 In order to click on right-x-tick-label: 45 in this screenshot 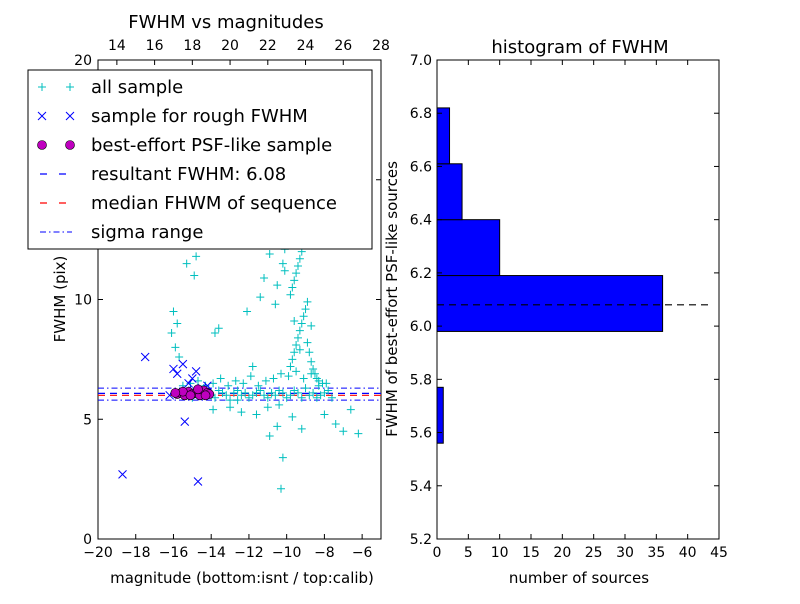, I will do `click(719, 553)`.